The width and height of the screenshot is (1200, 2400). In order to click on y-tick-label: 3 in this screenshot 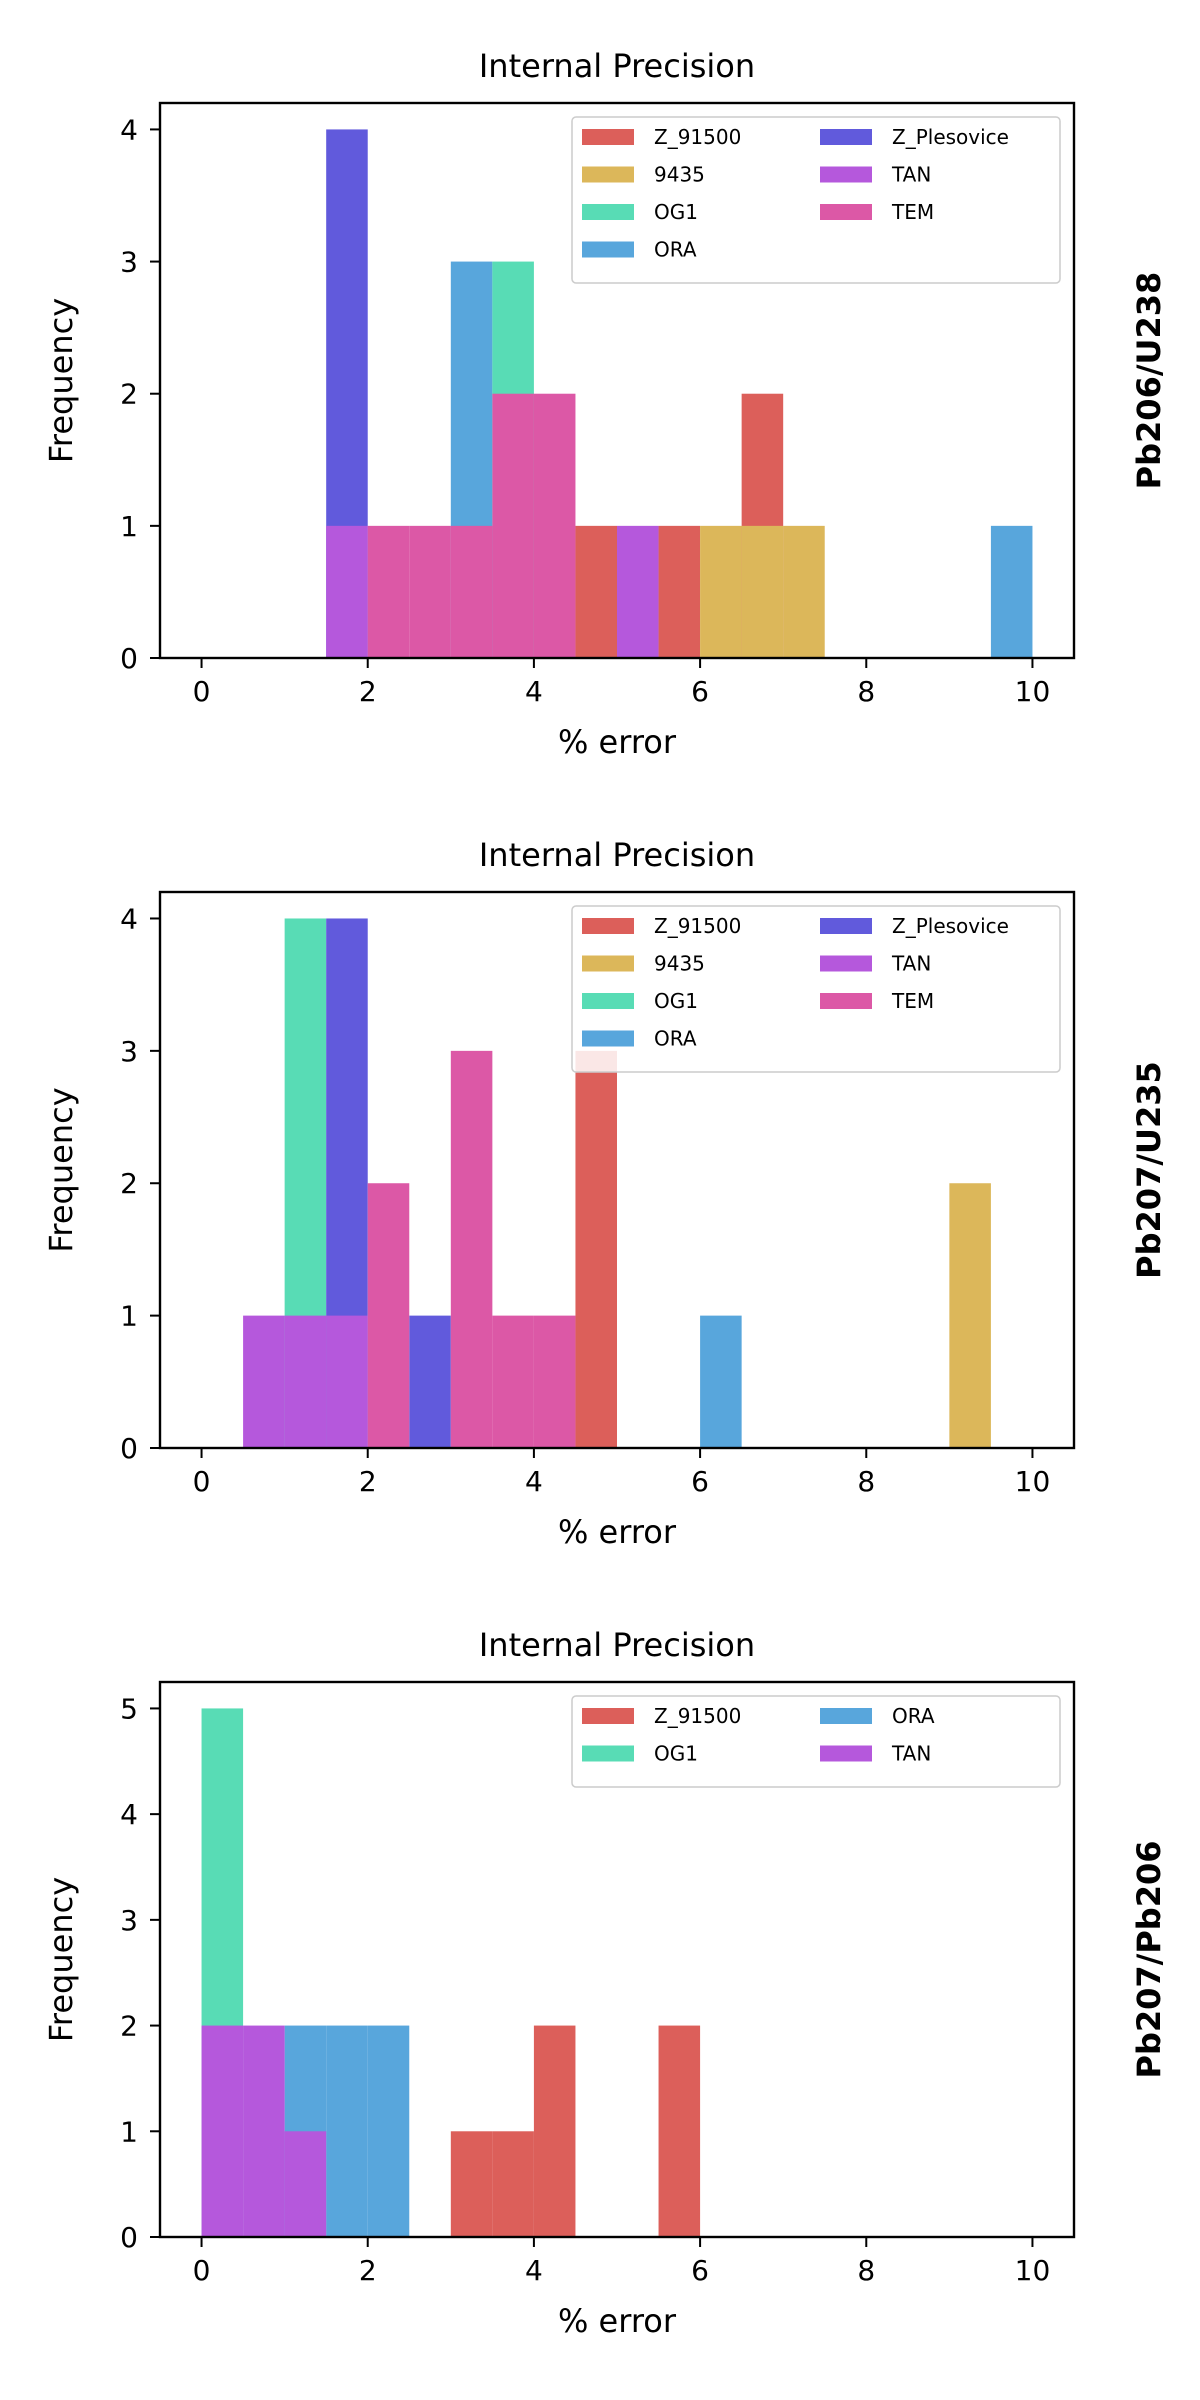, I will do `click(129, 1051)`.